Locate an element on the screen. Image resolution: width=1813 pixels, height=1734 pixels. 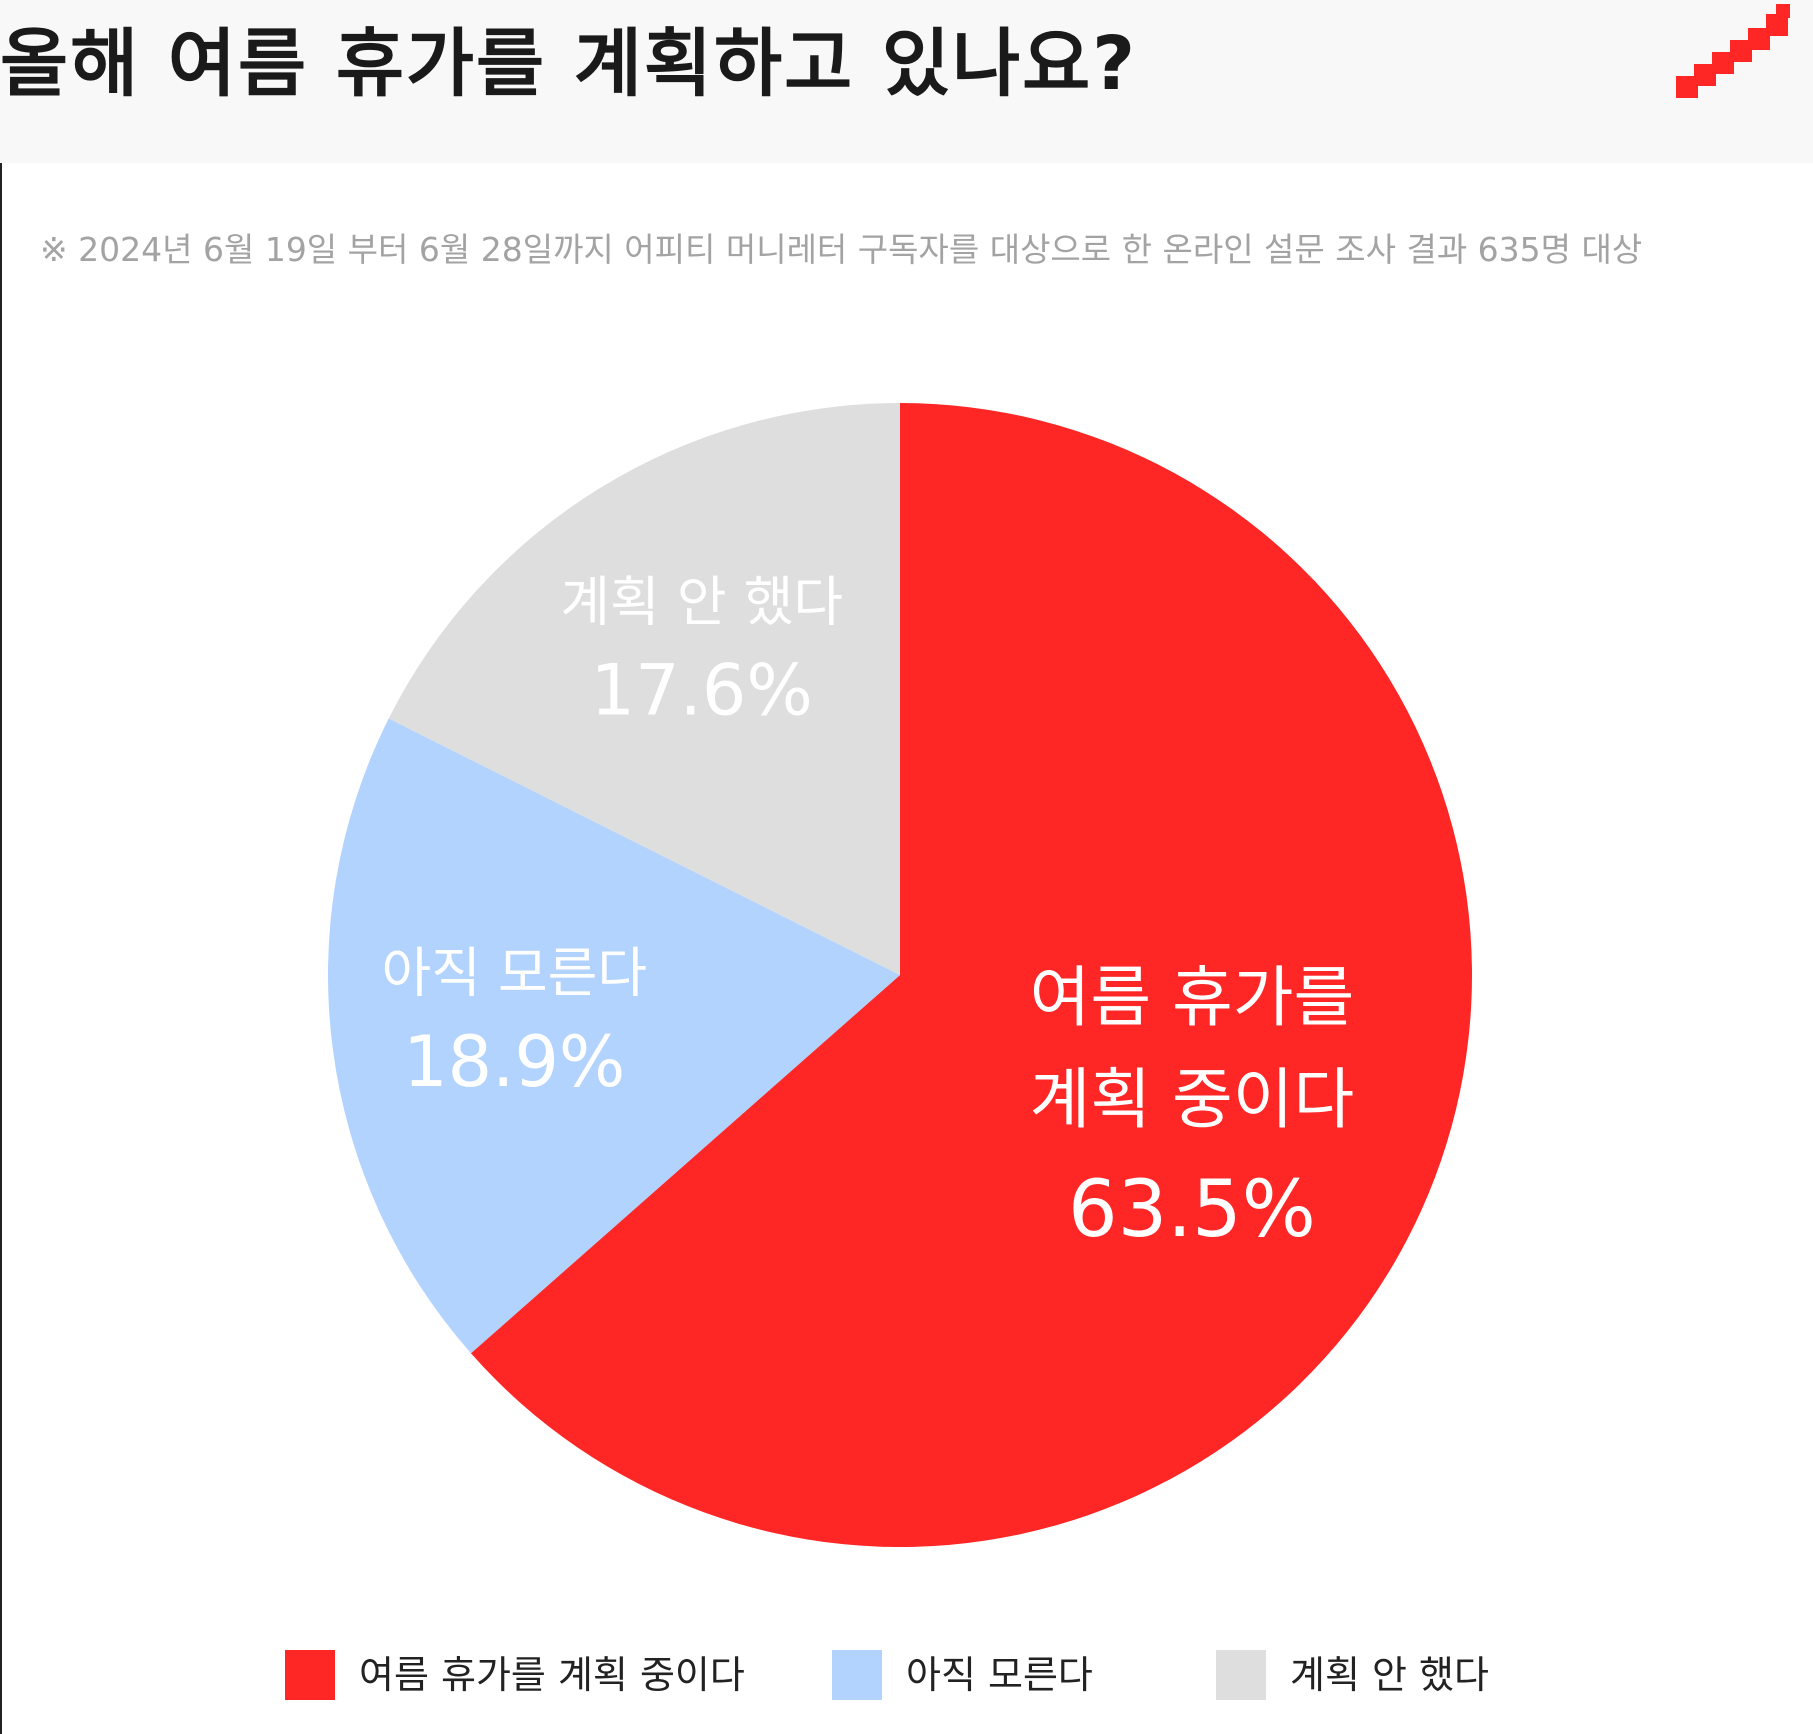
header-band: 올해 여름 휴가를 계획하고 있나요? is located at coordinates (906, 81).